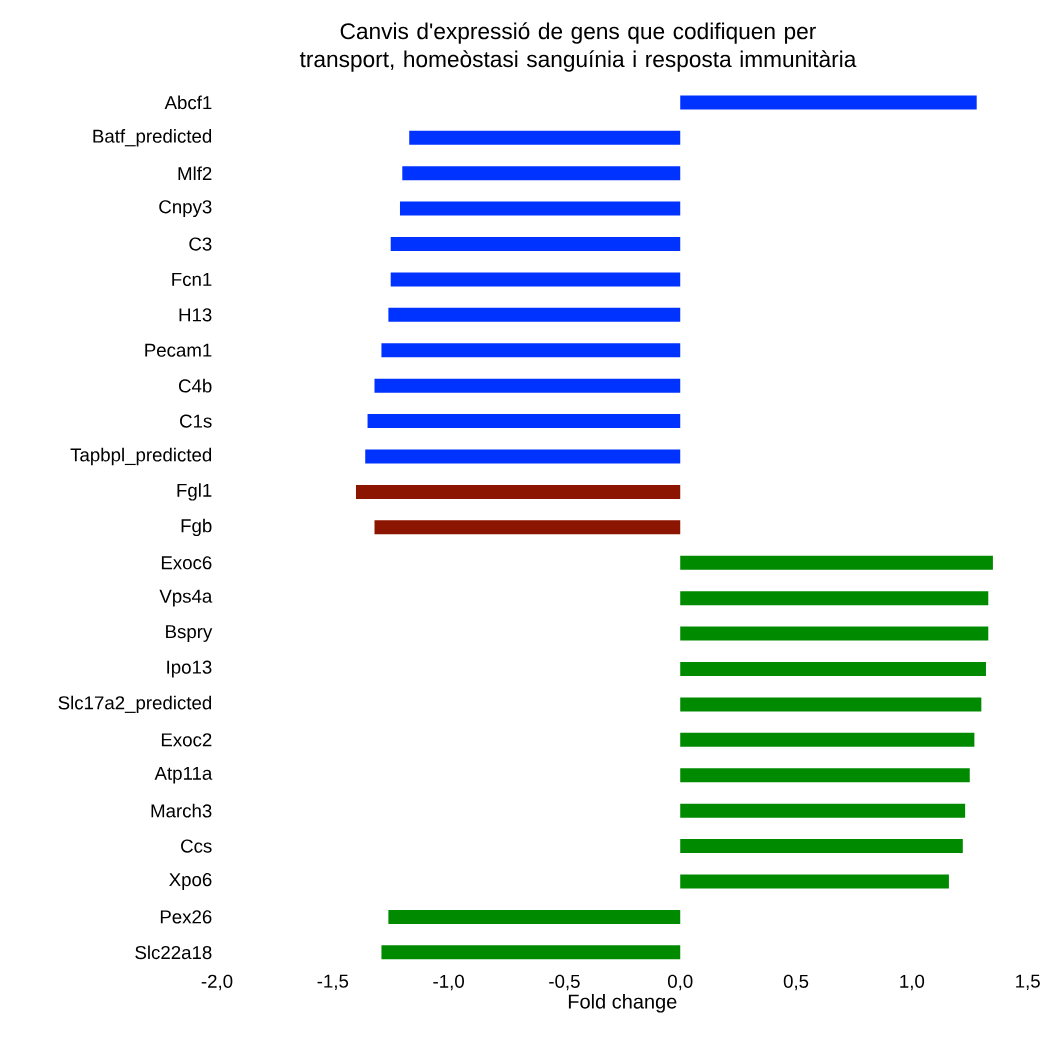  What do you see at coordinates (173, 952) in the screenshot?
I see `y-tick-label: Slc22a18` at bounding box center [173, 952].